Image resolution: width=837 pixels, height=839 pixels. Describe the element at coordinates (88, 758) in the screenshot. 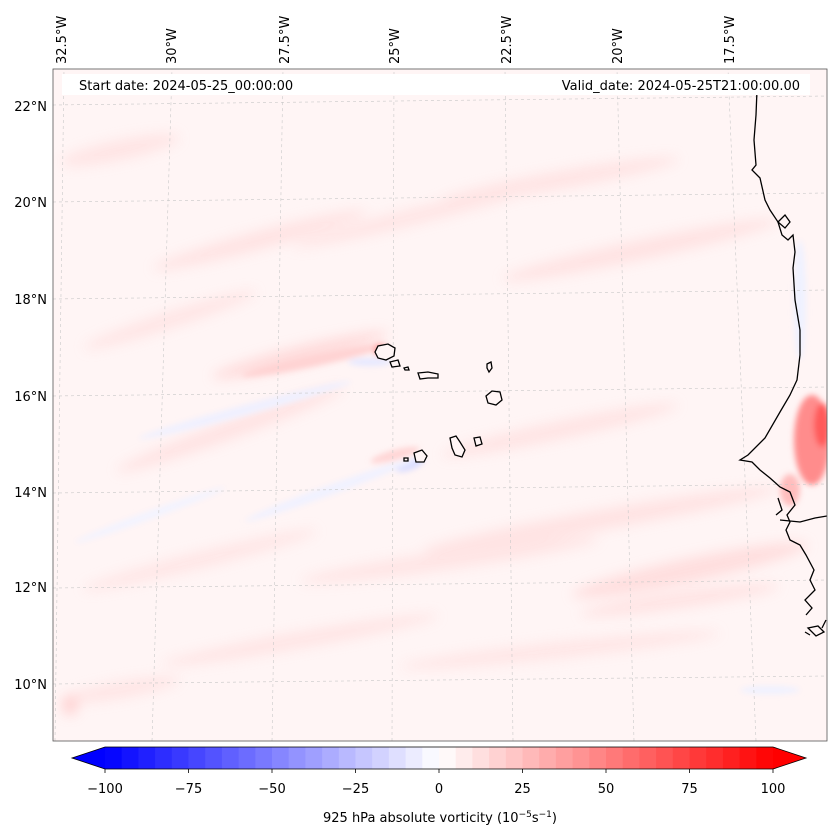

I see `colorbar-extend-min` at that location.